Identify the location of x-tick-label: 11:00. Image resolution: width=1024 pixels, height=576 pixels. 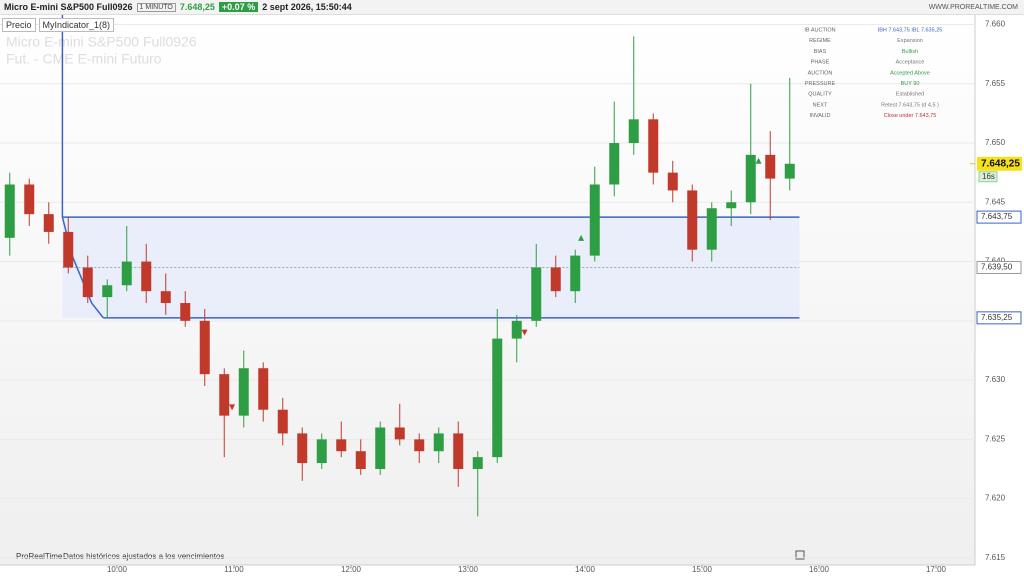
(234, 569).